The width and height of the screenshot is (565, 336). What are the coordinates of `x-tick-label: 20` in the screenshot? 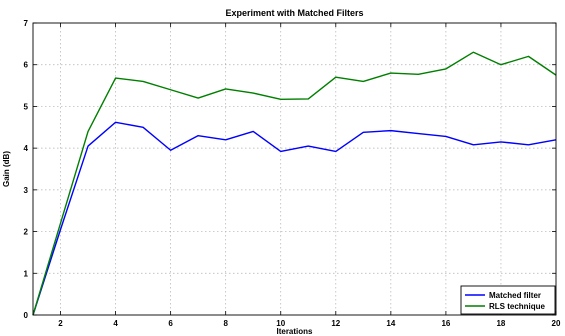 It's located at (556, 323).